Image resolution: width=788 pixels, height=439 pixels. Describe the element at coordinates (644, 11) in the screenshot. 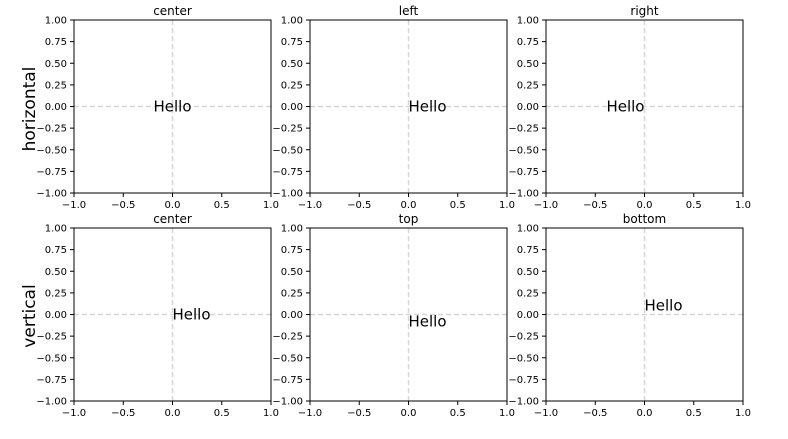

I see `subplot-title: right` at that location.